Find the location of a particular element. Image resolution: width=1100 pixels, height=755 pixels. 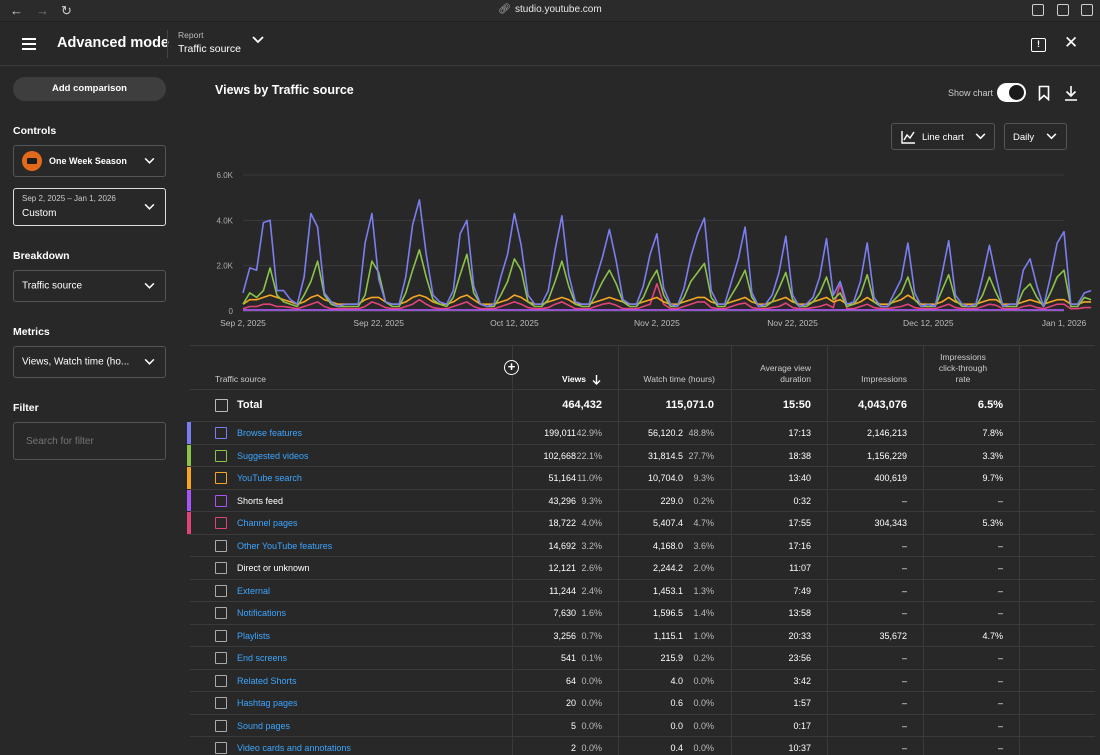

url-text: studio.youtube.com is located at coordinates (558, 9).